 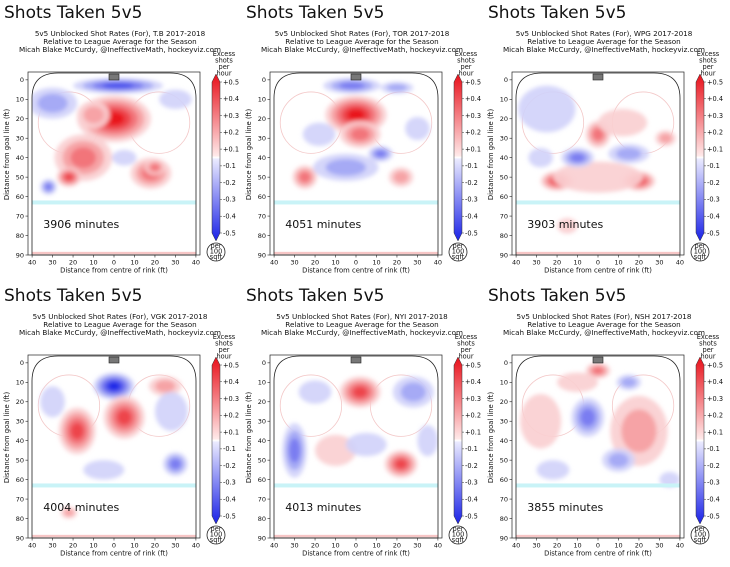 I want to click on colorbar-tick-label: +0.2, so click(x=231, y=416).